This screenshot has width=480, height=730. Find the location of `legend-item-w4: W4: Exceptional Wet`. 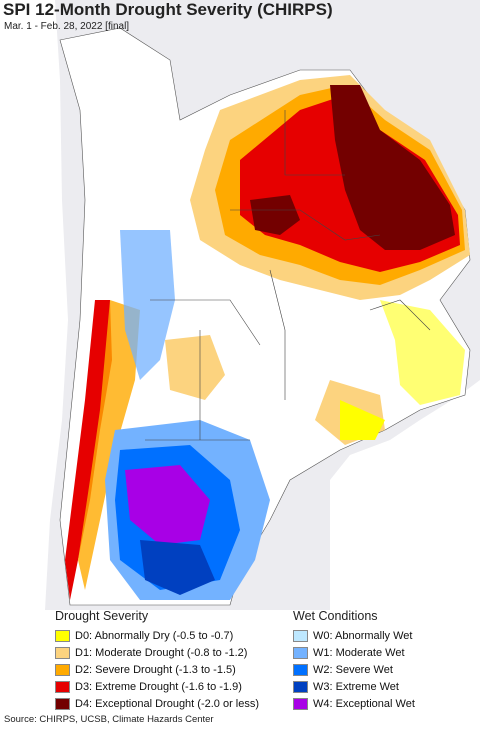

legend-item-w4: W4: Exceptional Wet is located at coordinates (354, 703).